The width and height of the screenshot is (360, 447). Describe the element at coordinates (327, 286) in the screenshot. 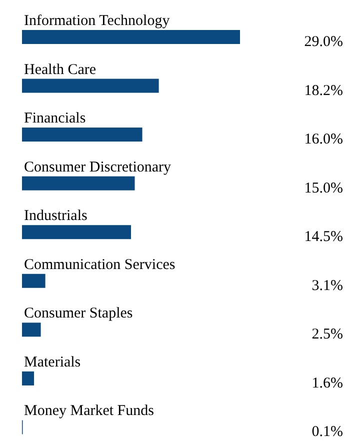

I see `data-label: 3.1%` at that location.